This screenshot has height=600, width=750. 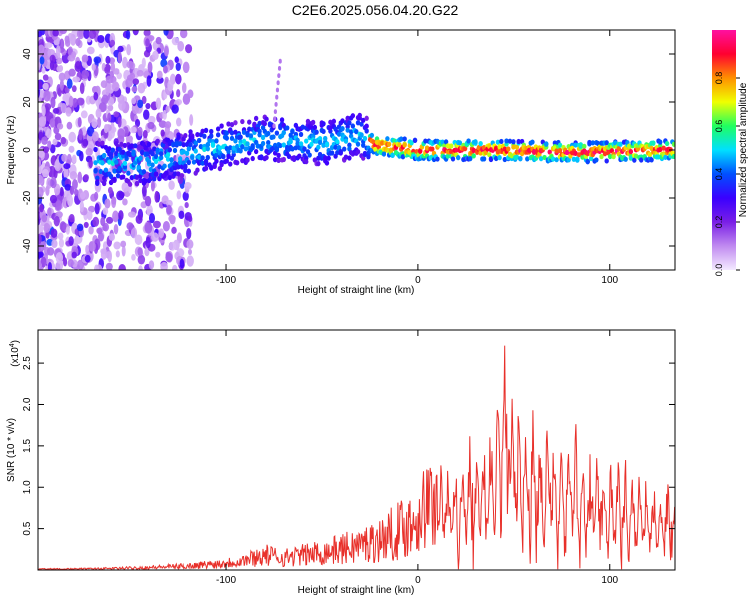 What do you see at coordinates (27, 487) in the screenshot?
I see `snr-y-tick-label: 1.0` at bounding box center [27, 487].